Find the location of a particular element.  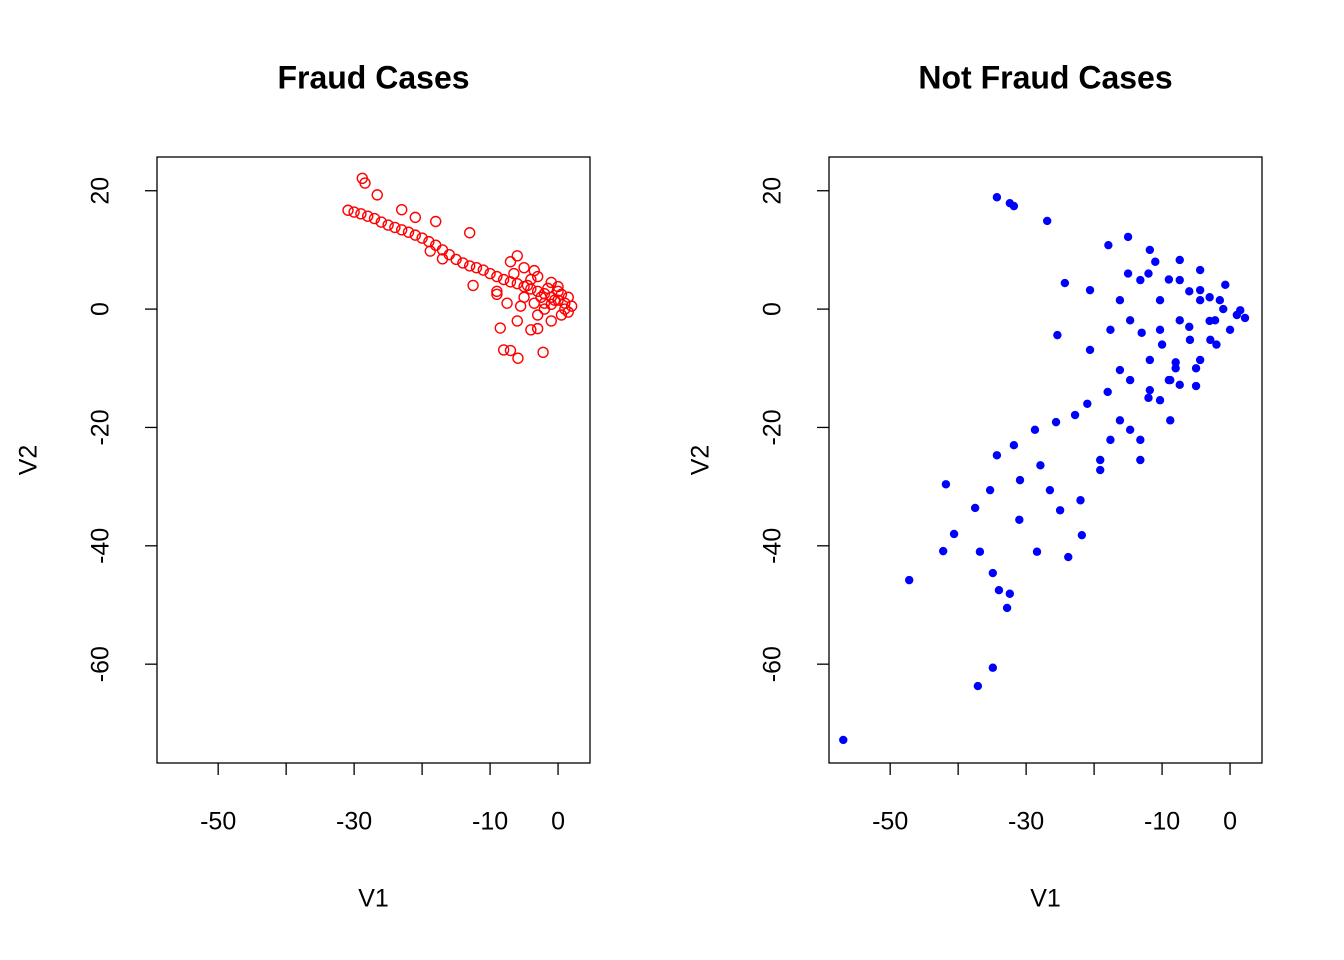

x-tick-label: 0 is located at coordinates (1230, 822).